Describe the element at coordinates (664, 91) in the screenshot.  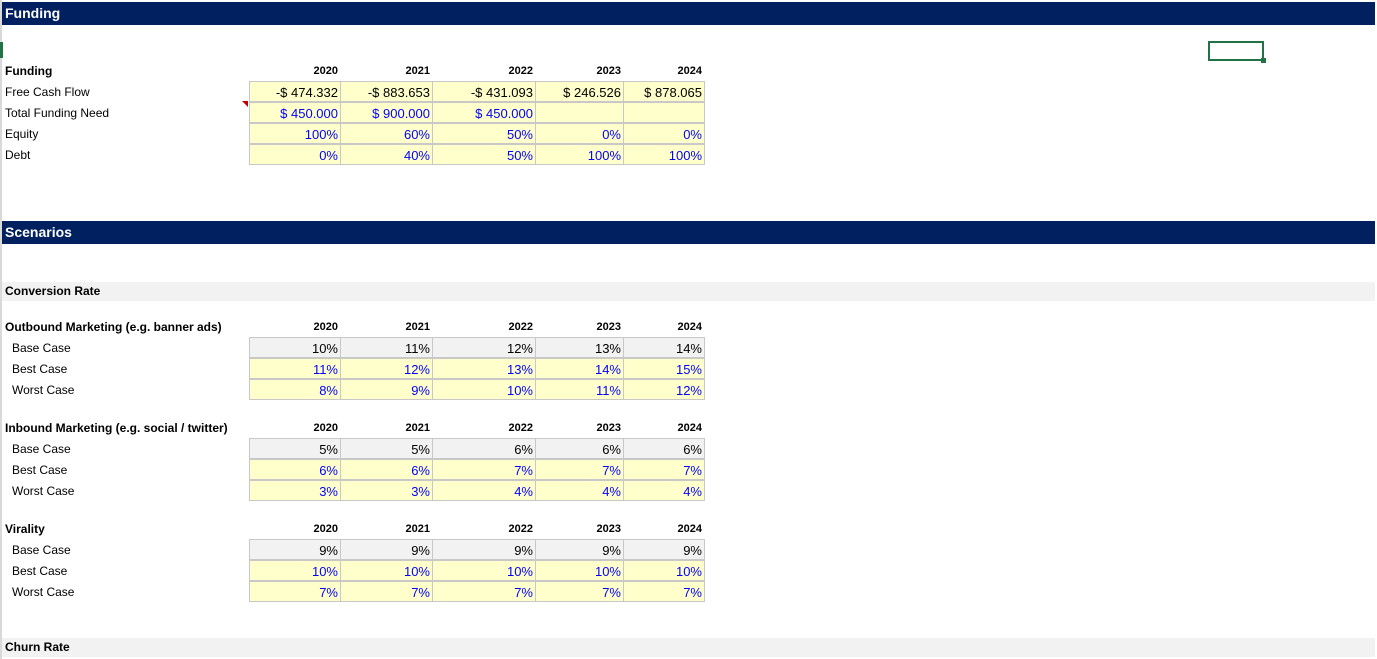
I see `cell-fcf-2024: $ 878.065` at that location.